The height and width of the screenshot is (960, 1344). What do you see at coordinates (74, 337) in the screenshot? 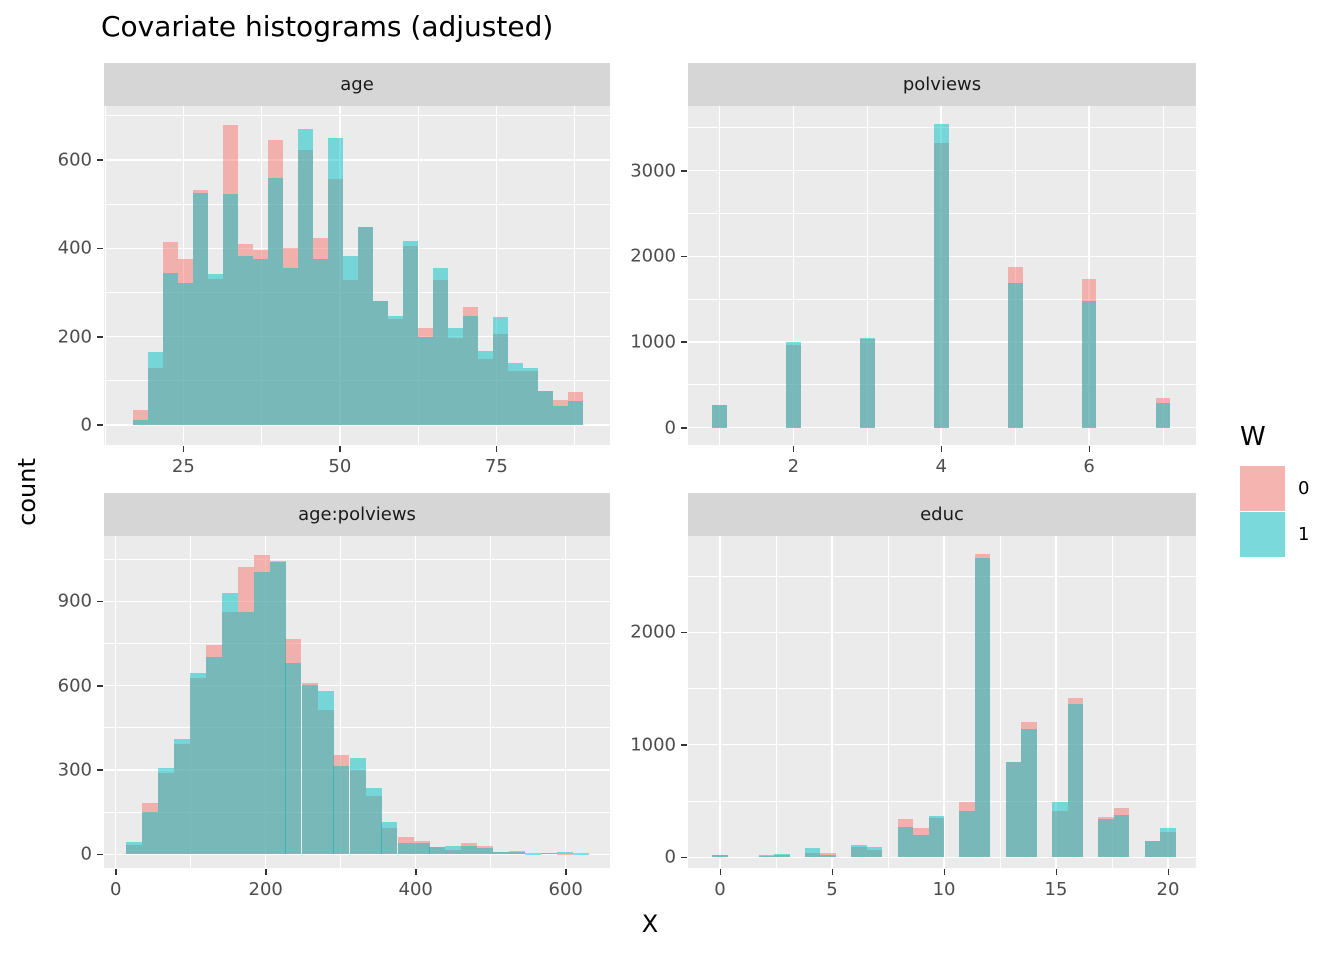
I see `y-tick-label: 200` at bounding box center [74, 337].